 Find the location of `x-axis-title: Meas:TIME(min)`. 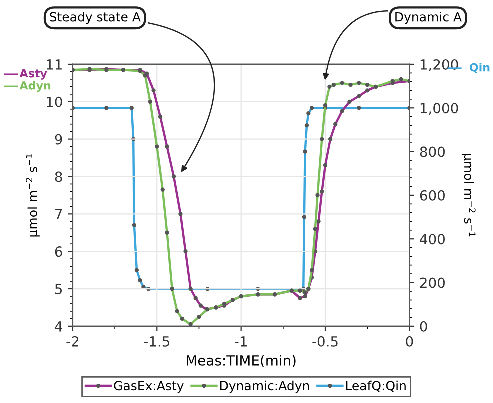

x-axis-title: Meas:TIME(min) is located at coordinates (241, 361).